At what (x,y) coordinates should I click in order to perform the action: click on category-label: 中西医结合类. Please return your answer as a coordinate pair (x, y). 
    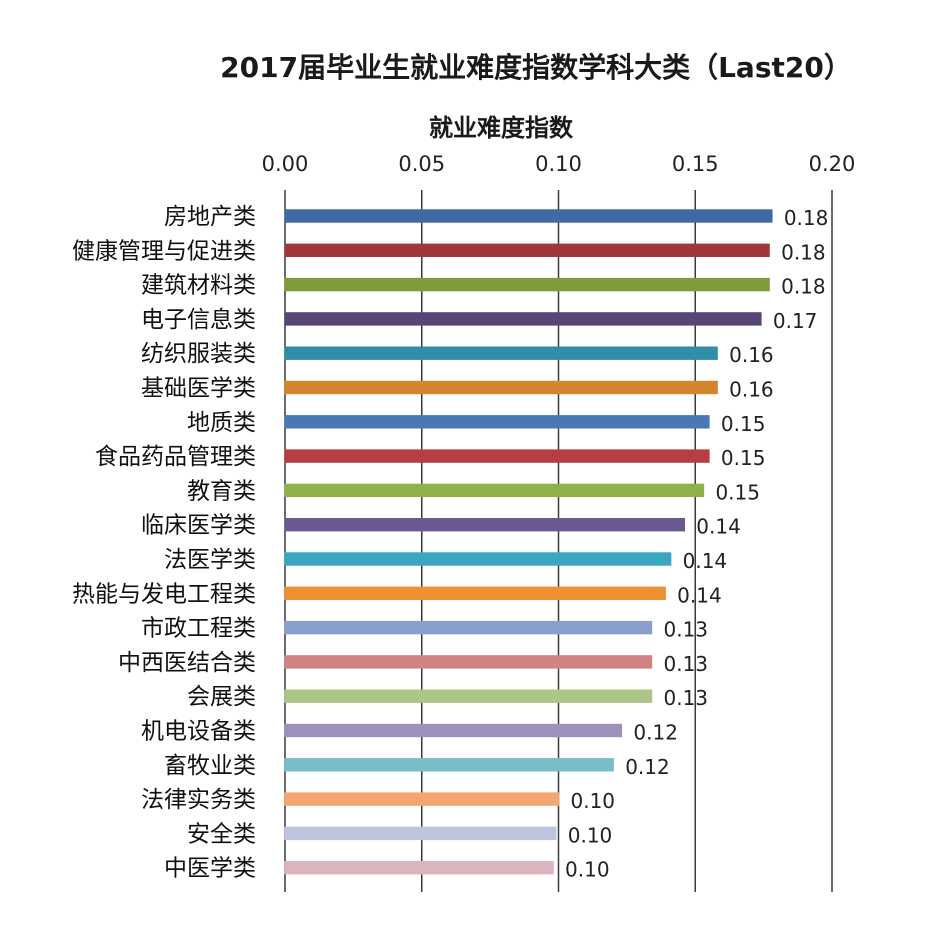
    Looking at the image, I should click on (187, 663).